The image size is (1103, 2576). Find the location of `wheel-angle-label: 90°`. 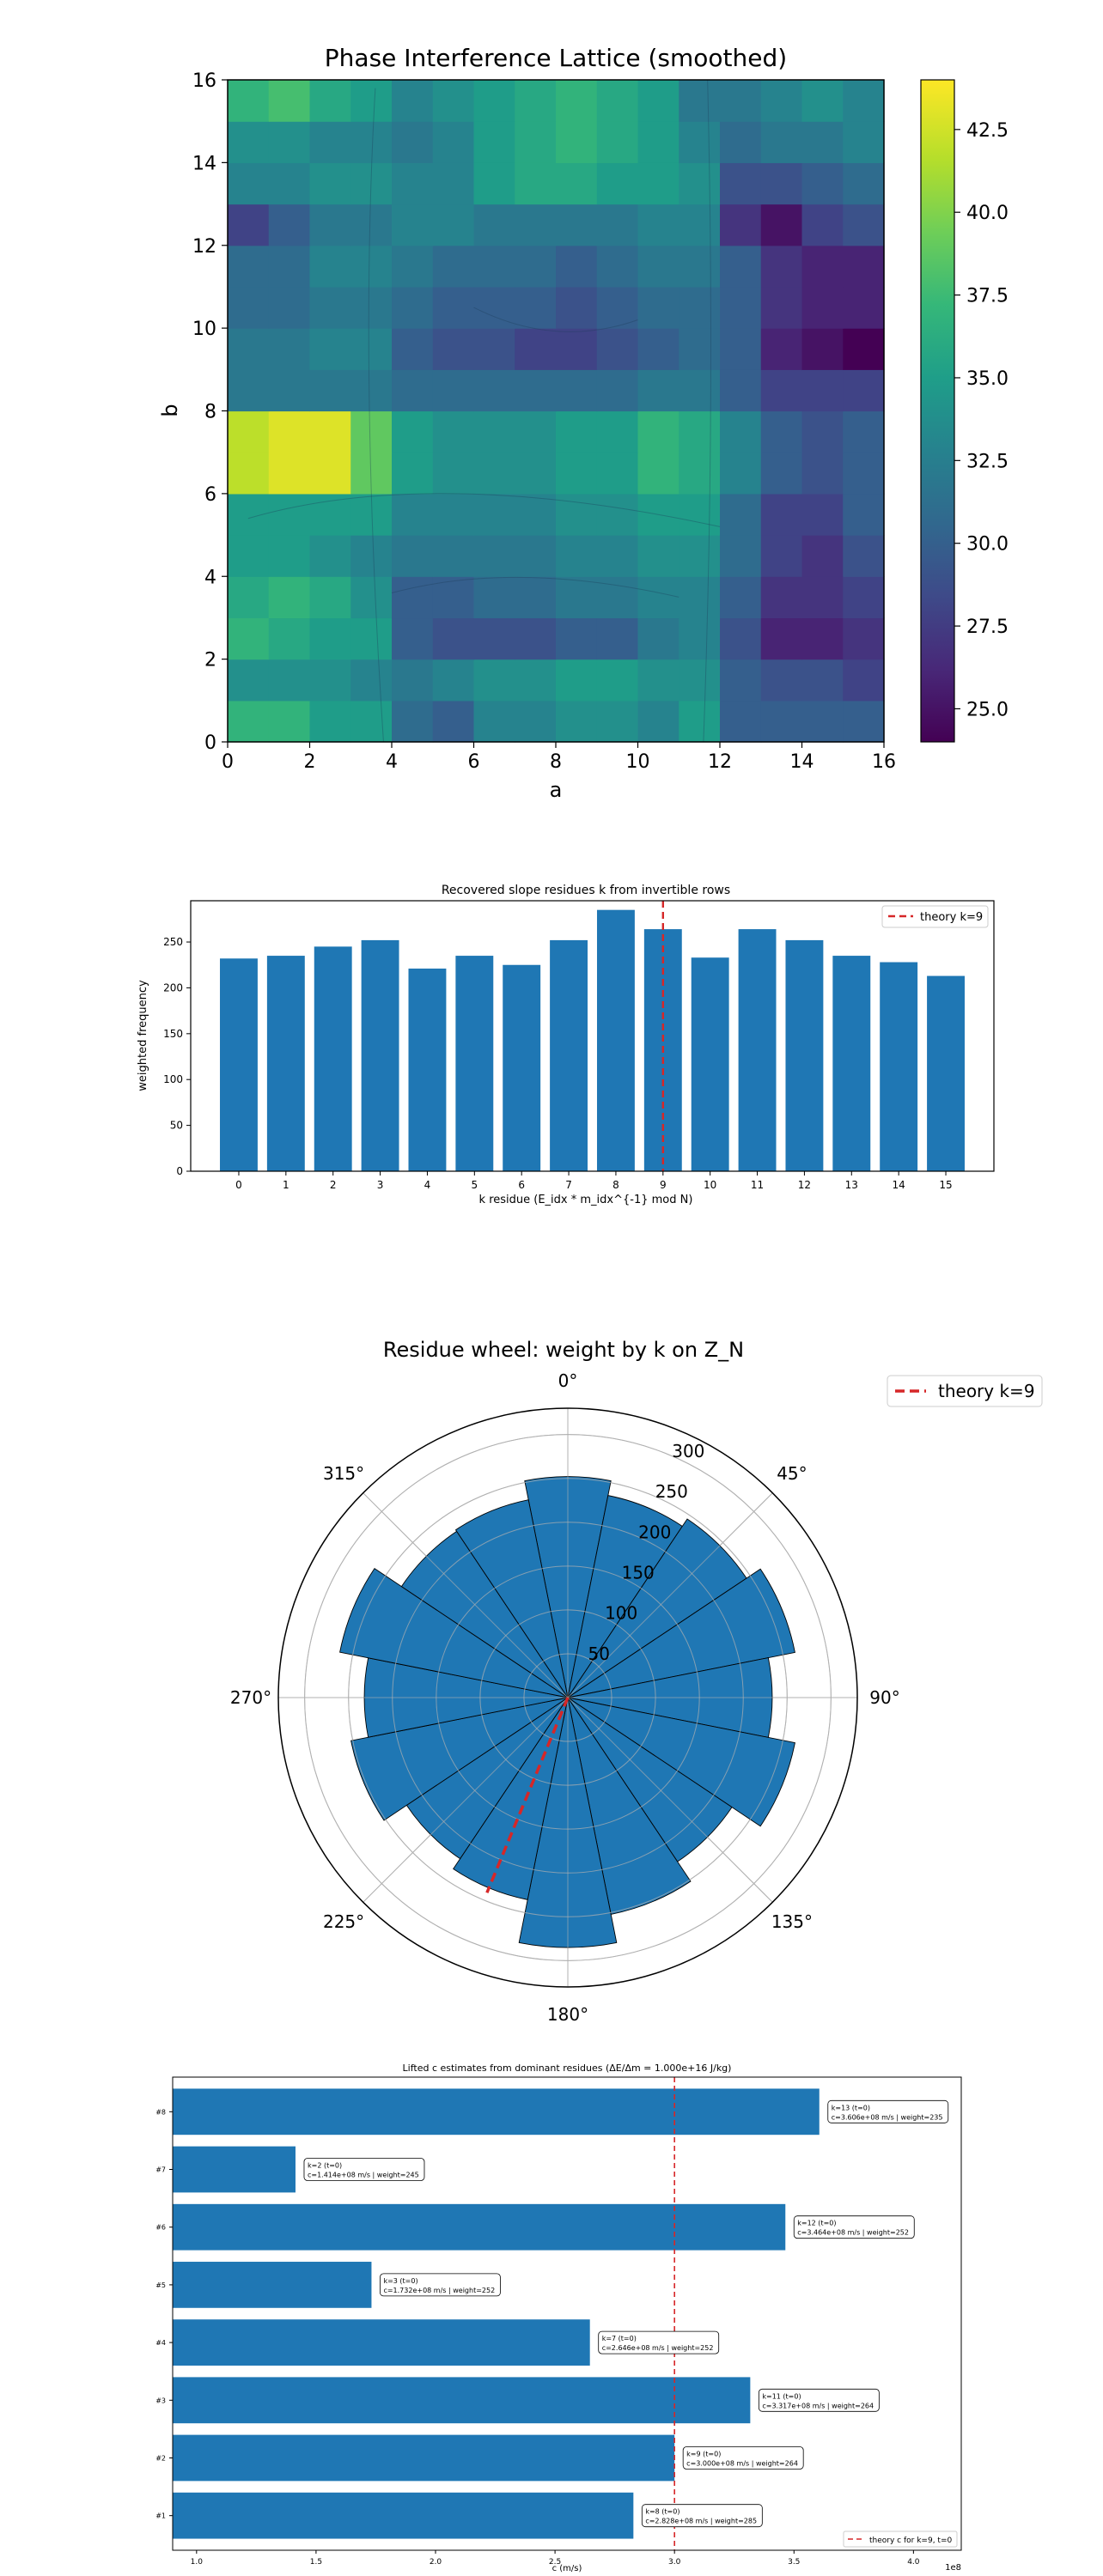

wheel-angle-label: 90° is located at coordinates (884, 1697).